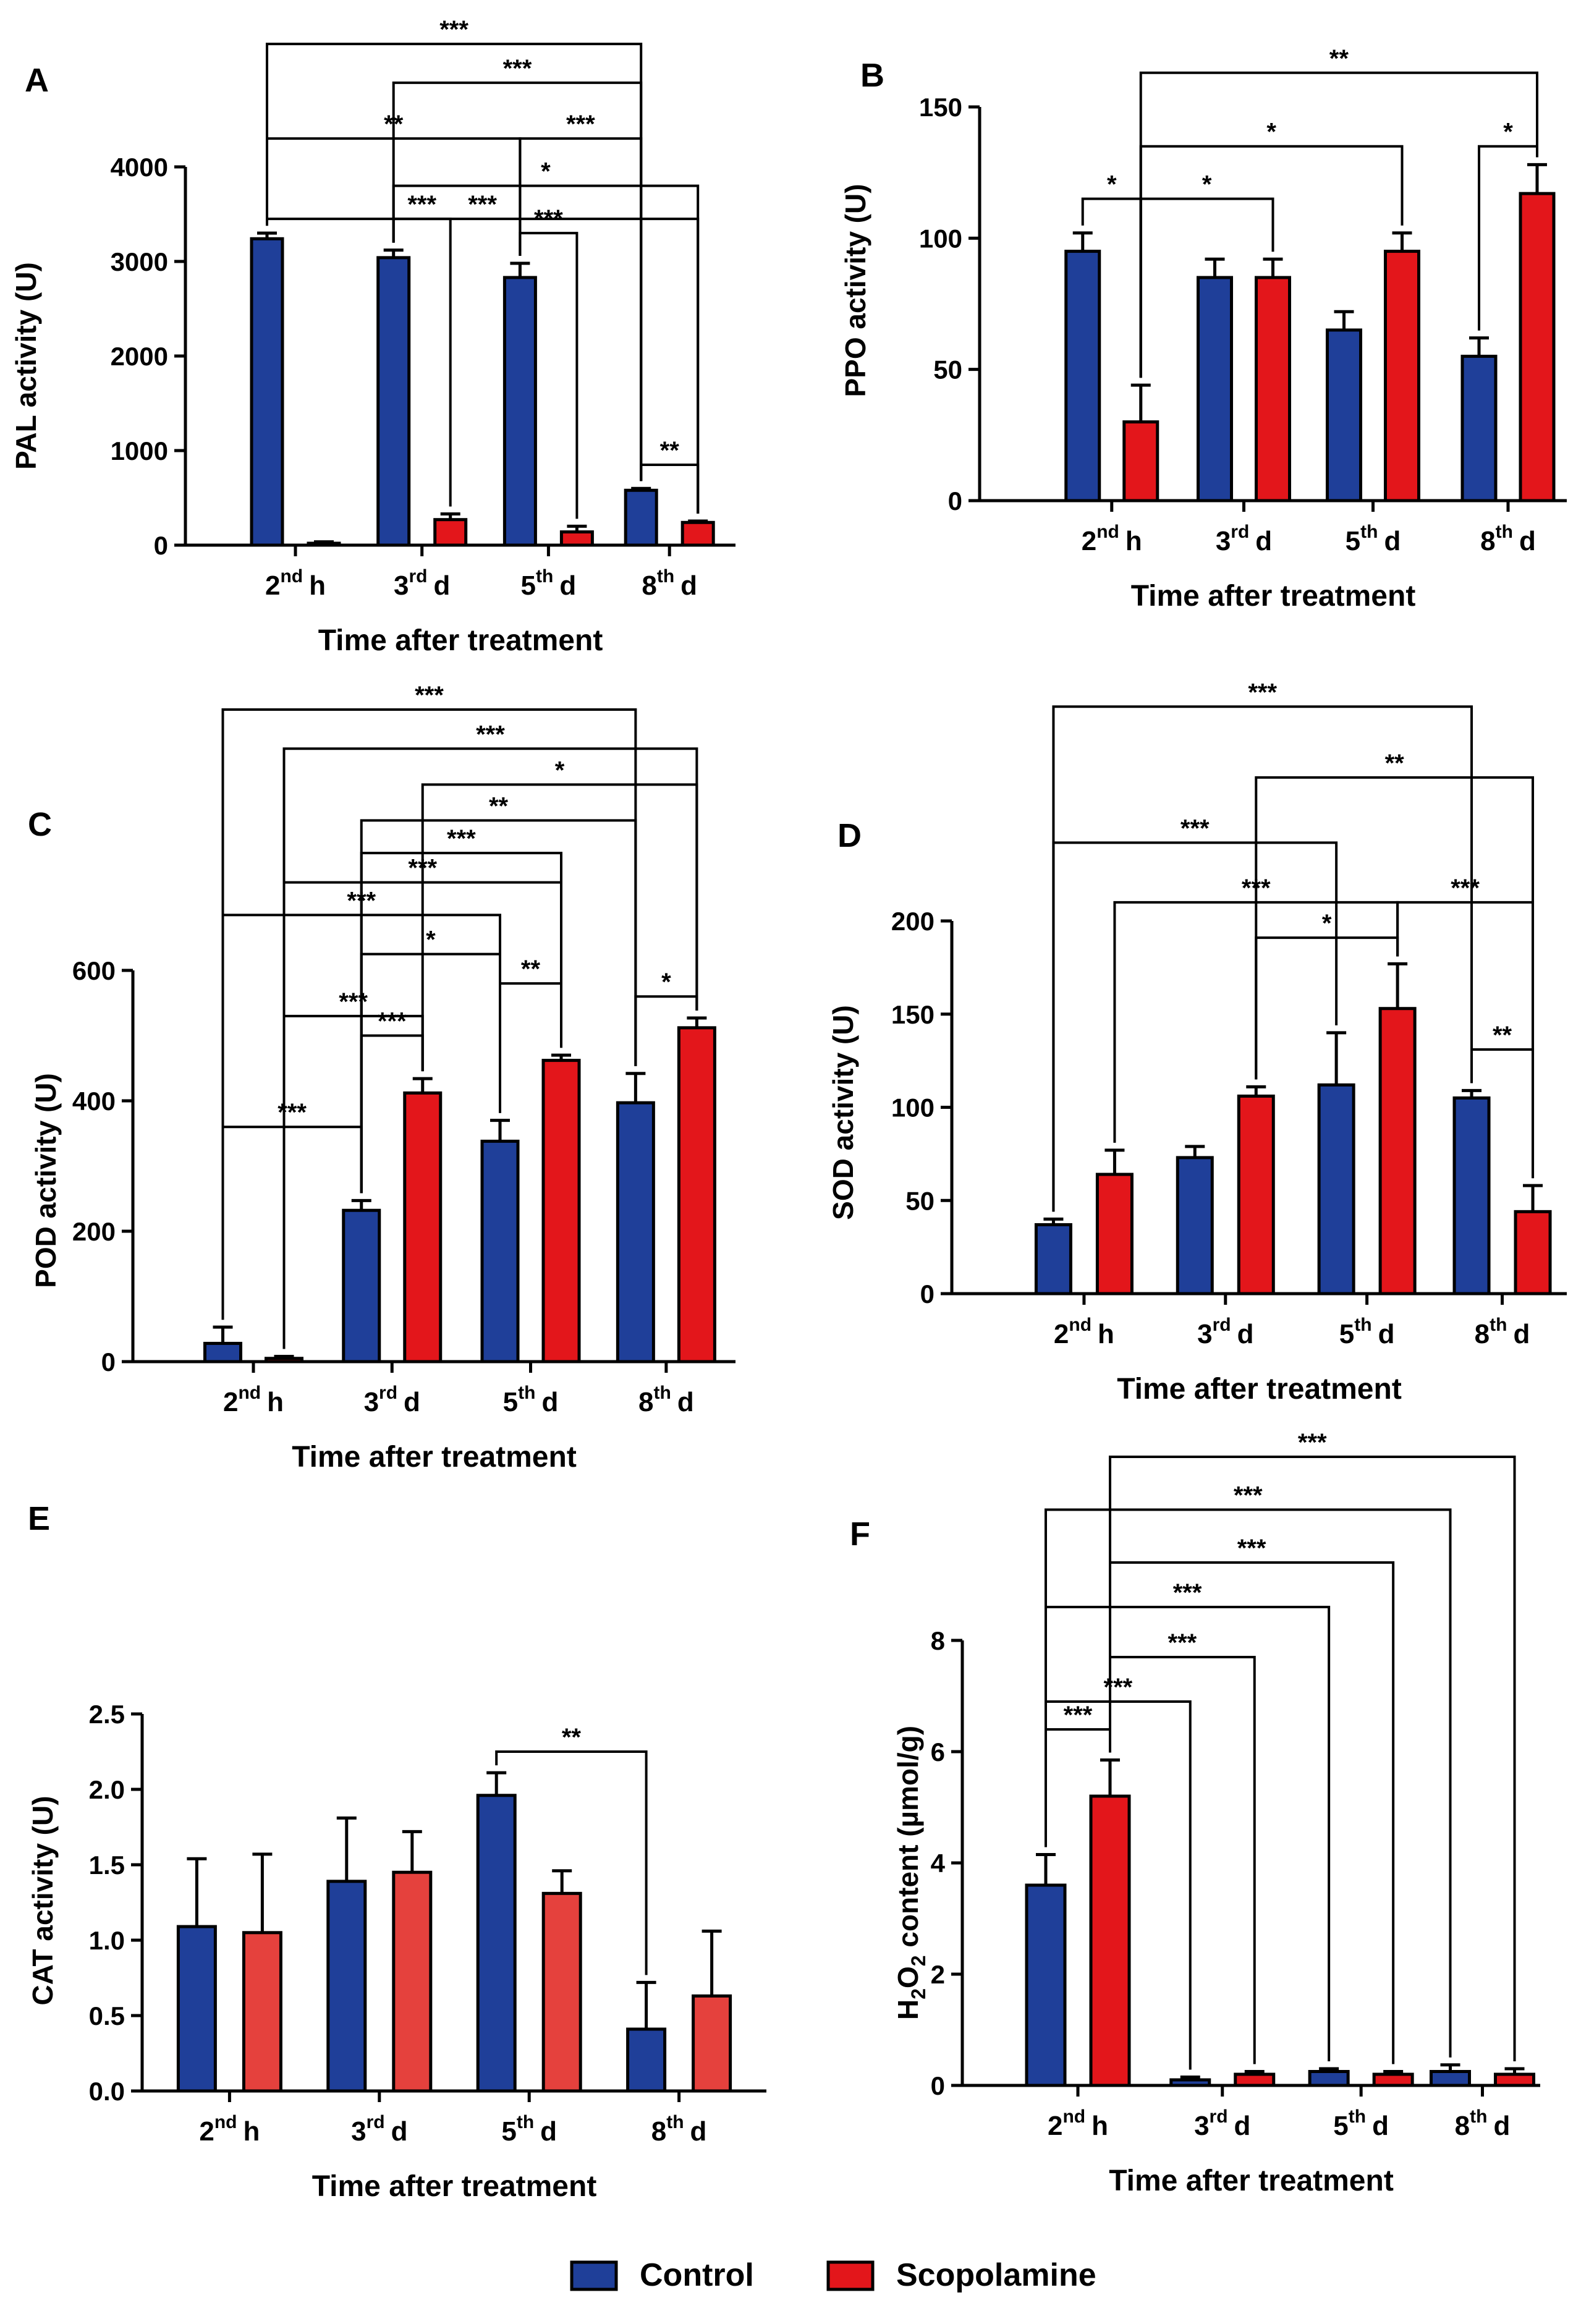 The image size is (1581, 2324). Describe the element at coordinates (46, 1180) in the screenshot. I see `y-axis-title: POD activity (U)` at that location.